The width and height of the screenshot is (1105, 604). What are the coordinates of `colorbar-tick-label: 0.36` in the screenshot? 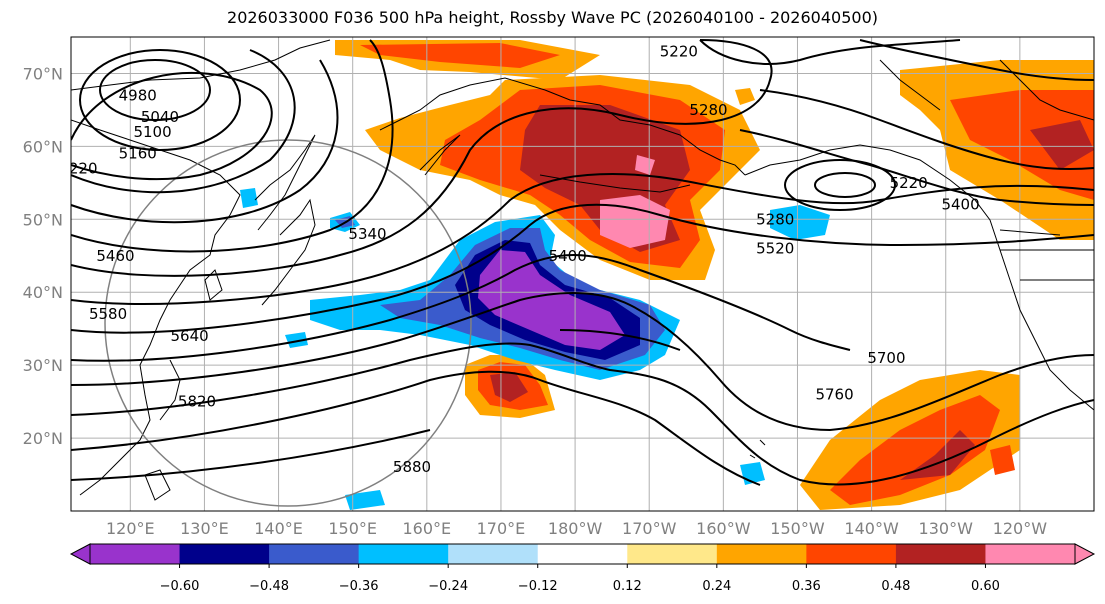 It's located at (806, 586).